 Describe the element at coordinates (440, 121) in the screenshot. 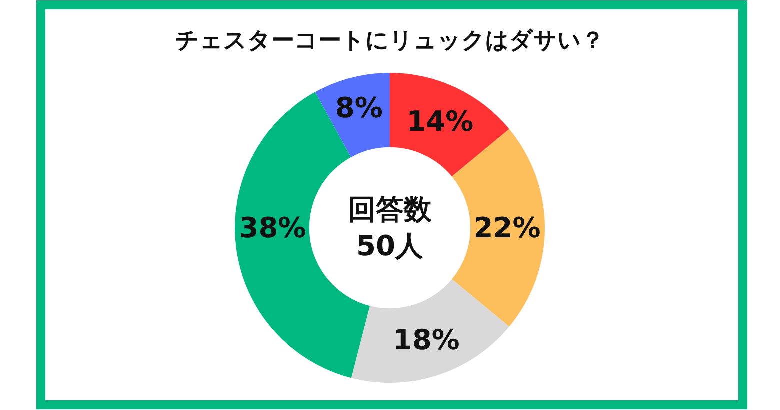

I see `data-label: 14%` at that location.